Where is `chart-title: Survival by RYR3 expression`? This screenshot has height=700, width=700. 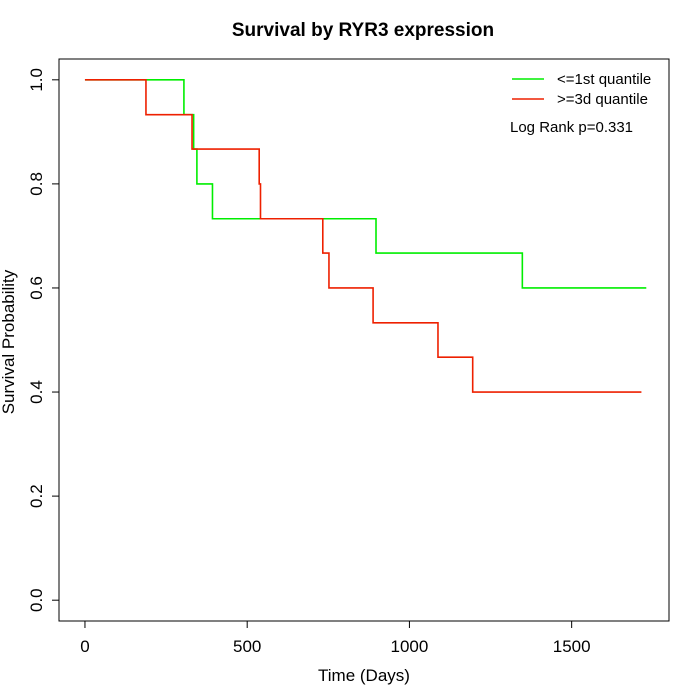
chart-title: Survival by RYR3 expression is located at coordinates (363, 30).